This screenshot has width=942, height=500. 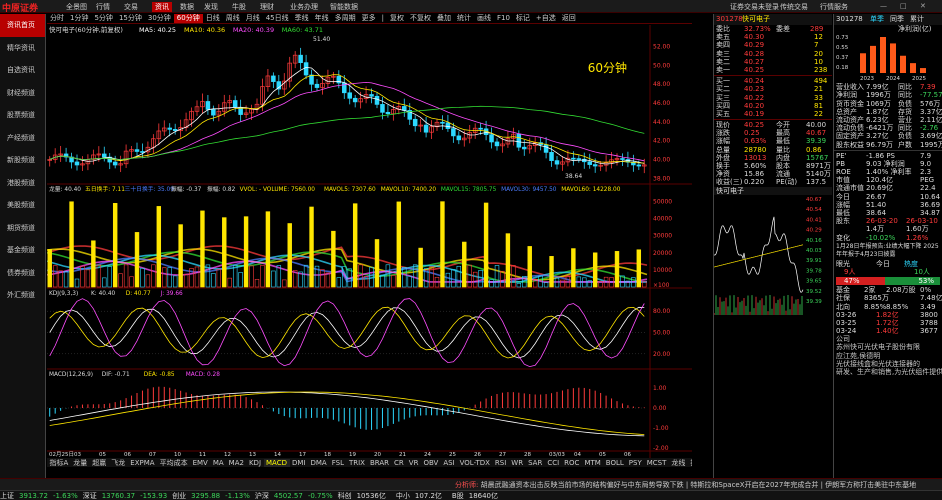 I want to click on menu-tab: 交易, so click(x=131, y=7).